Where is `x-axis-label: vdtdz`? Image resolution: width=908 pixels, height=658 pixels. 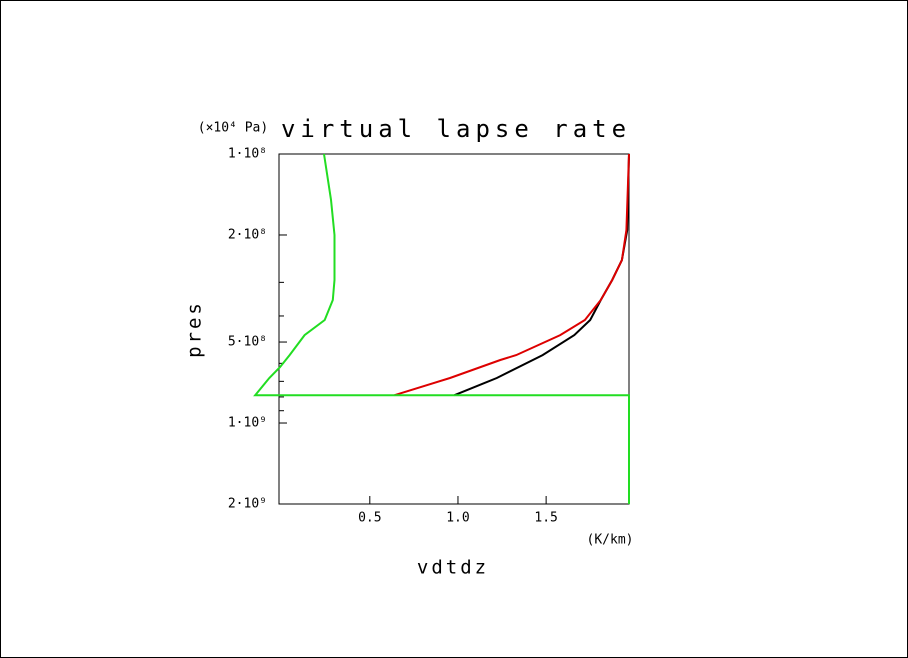
x-axis-label: vdtdz is located at coordinates (453, 568).